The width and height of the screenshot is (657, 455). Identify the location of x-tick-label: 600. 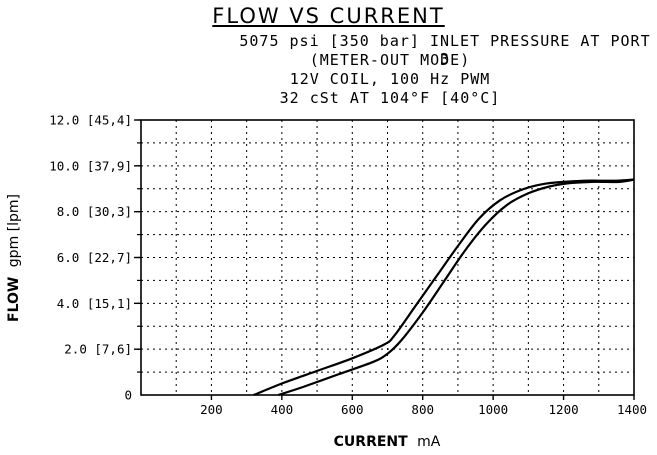
(352, 409).